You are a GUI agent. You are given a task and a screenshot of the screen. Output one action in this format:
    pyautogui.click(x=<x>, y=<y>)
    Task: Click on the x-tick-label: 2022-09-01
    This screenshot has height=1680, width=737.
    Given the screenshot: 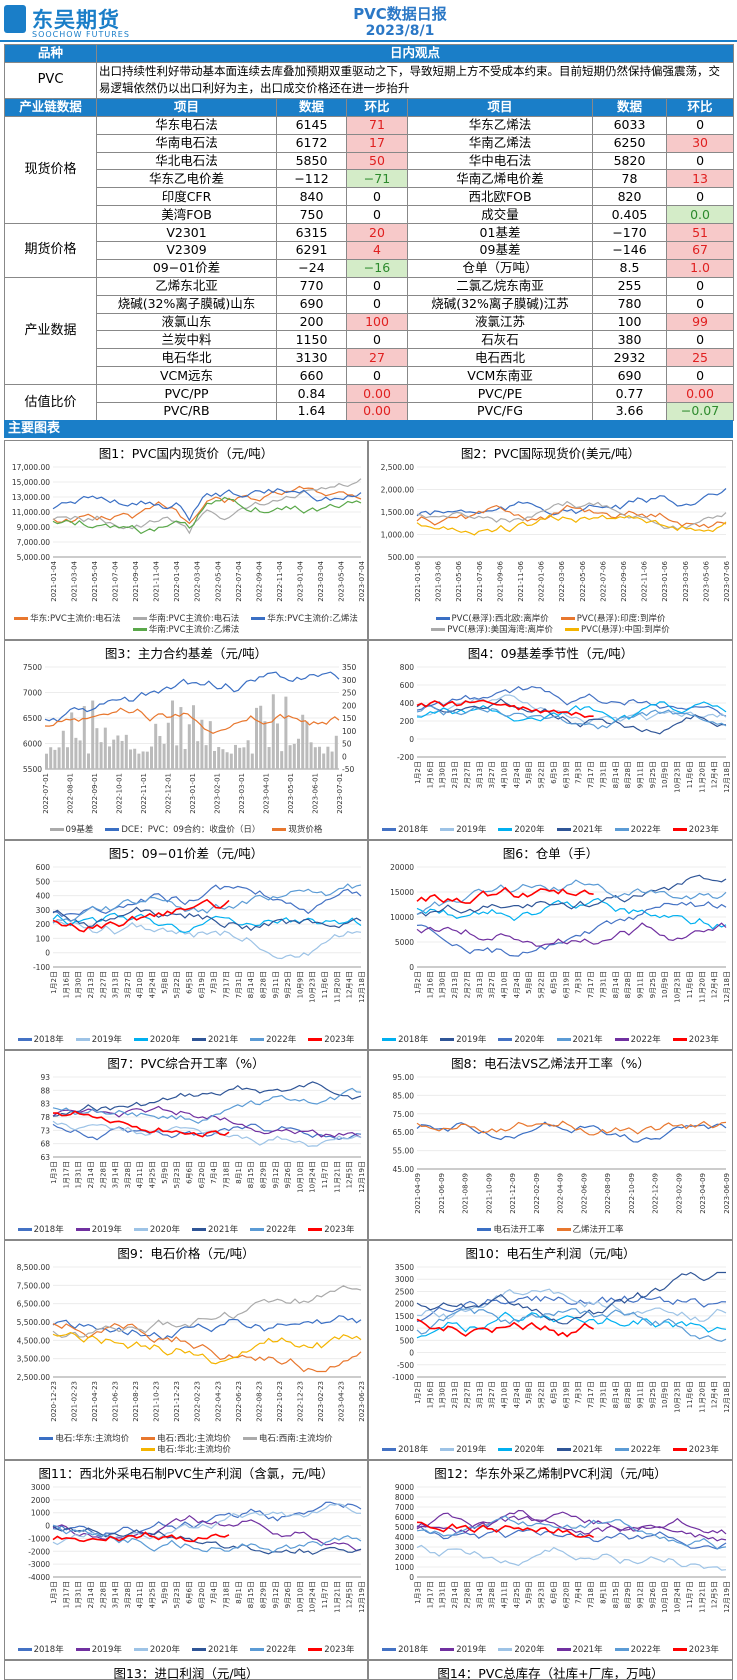 What is the action you would take?
    pyautogui.click(x=95, y=793)
    